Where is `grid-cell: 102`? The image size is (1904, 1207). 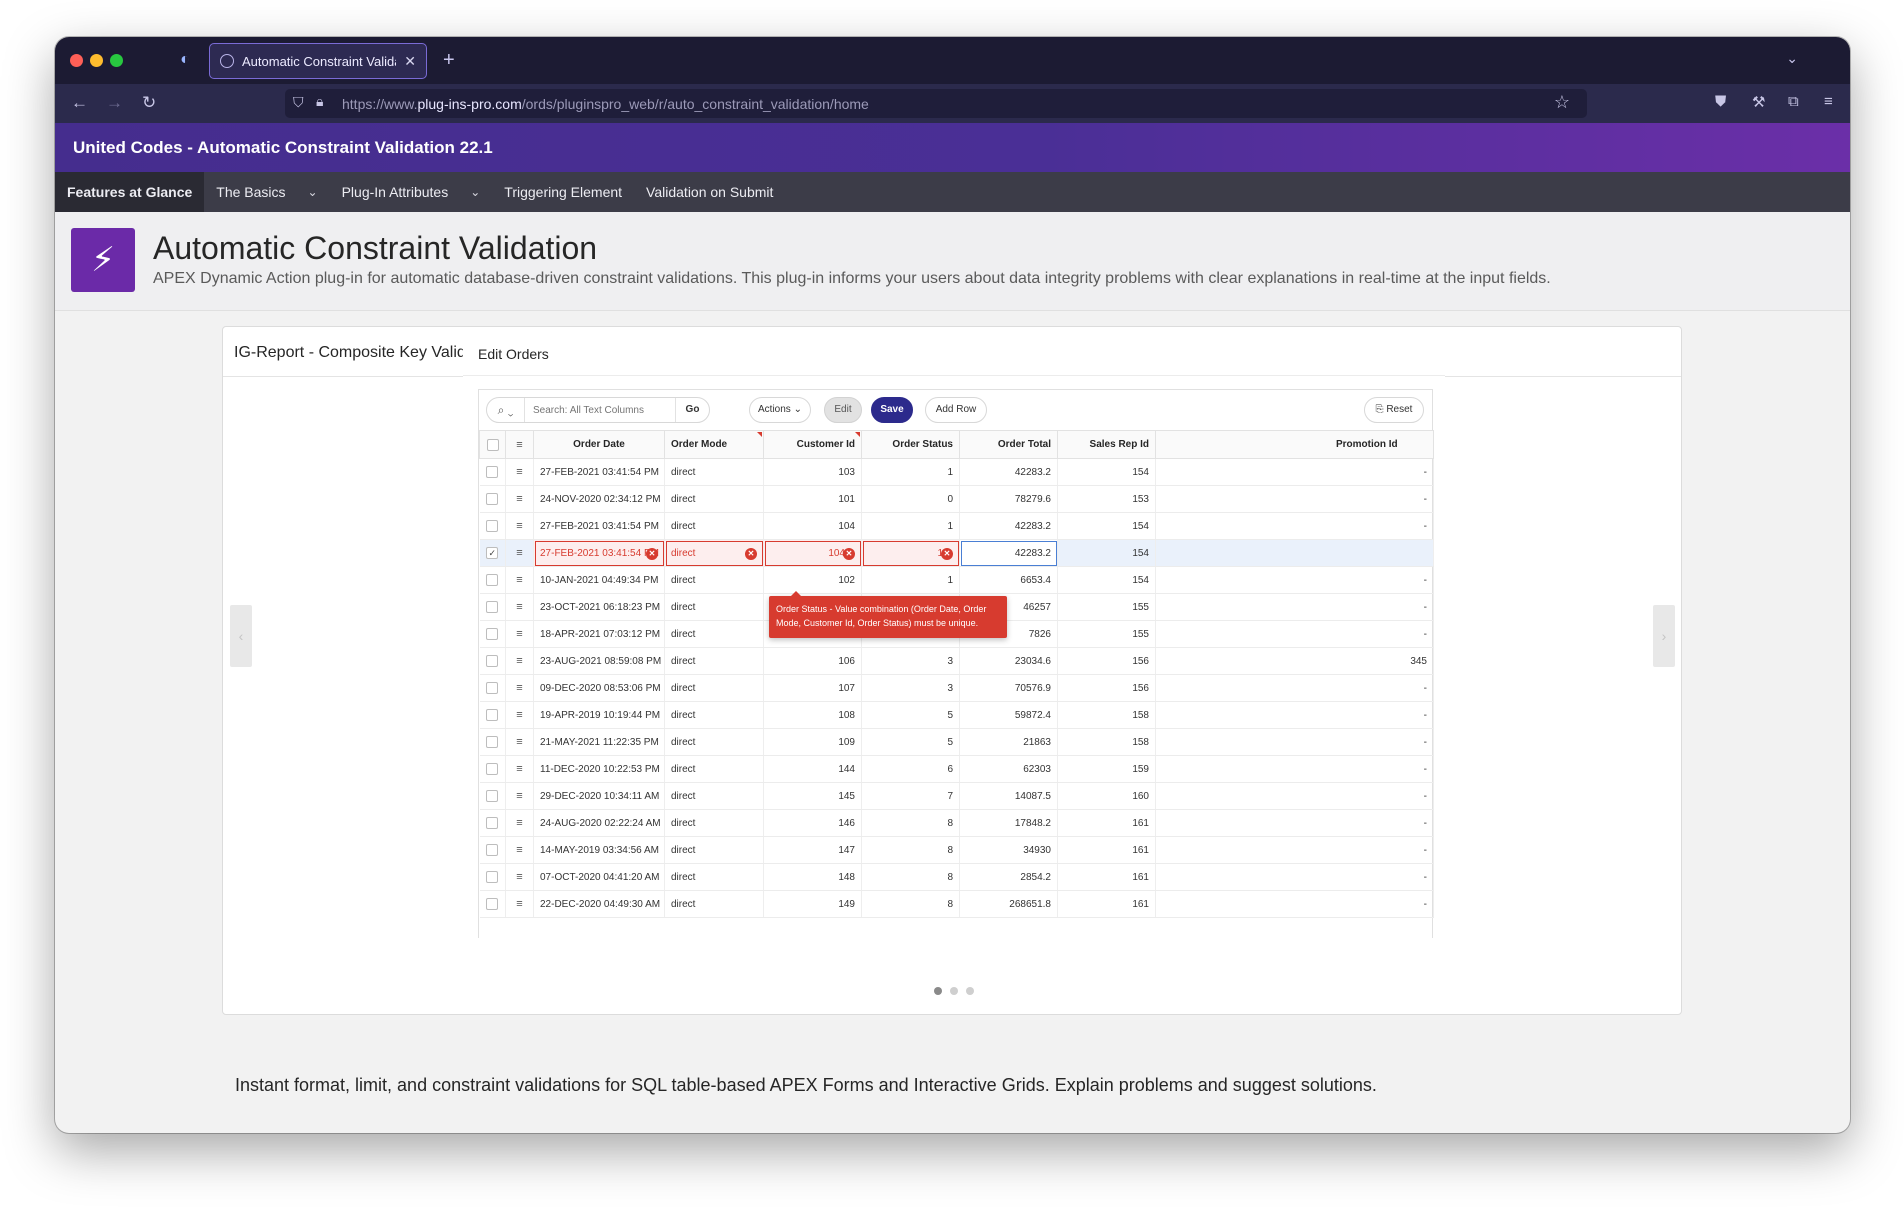 grid-cell: 102 is located at coordinates (812, 580).